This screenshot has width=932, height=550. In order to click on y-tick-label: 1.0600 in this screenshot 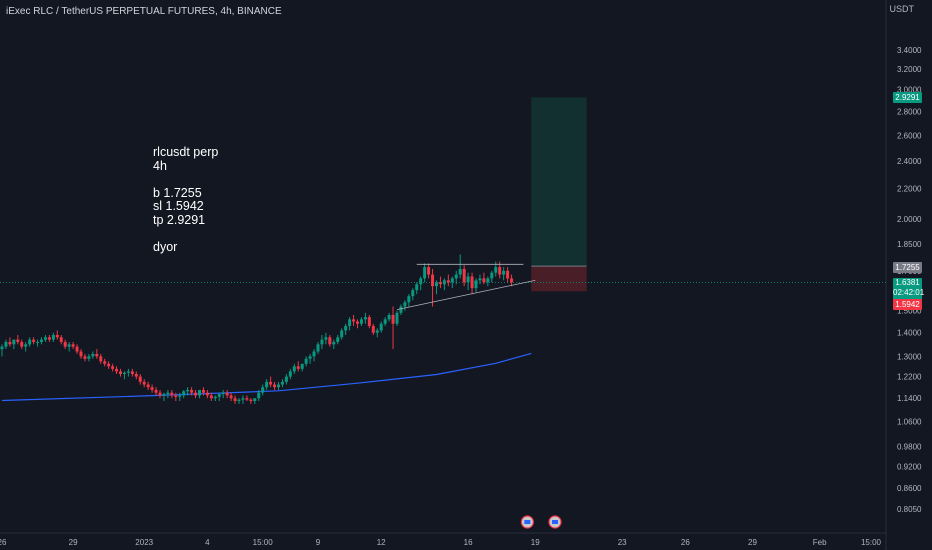, I will do `click(909, 421)`.